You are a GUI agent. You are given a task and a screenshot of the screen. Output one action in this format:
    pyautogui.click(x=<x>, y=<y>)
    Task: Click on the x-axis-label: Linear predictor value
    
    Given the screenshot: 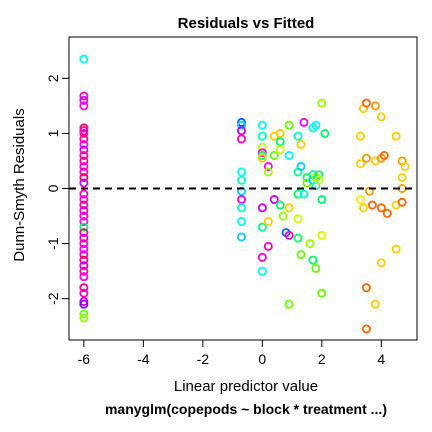 What is the action you would take?
    pyautogui.click(x=246, y=386)
    